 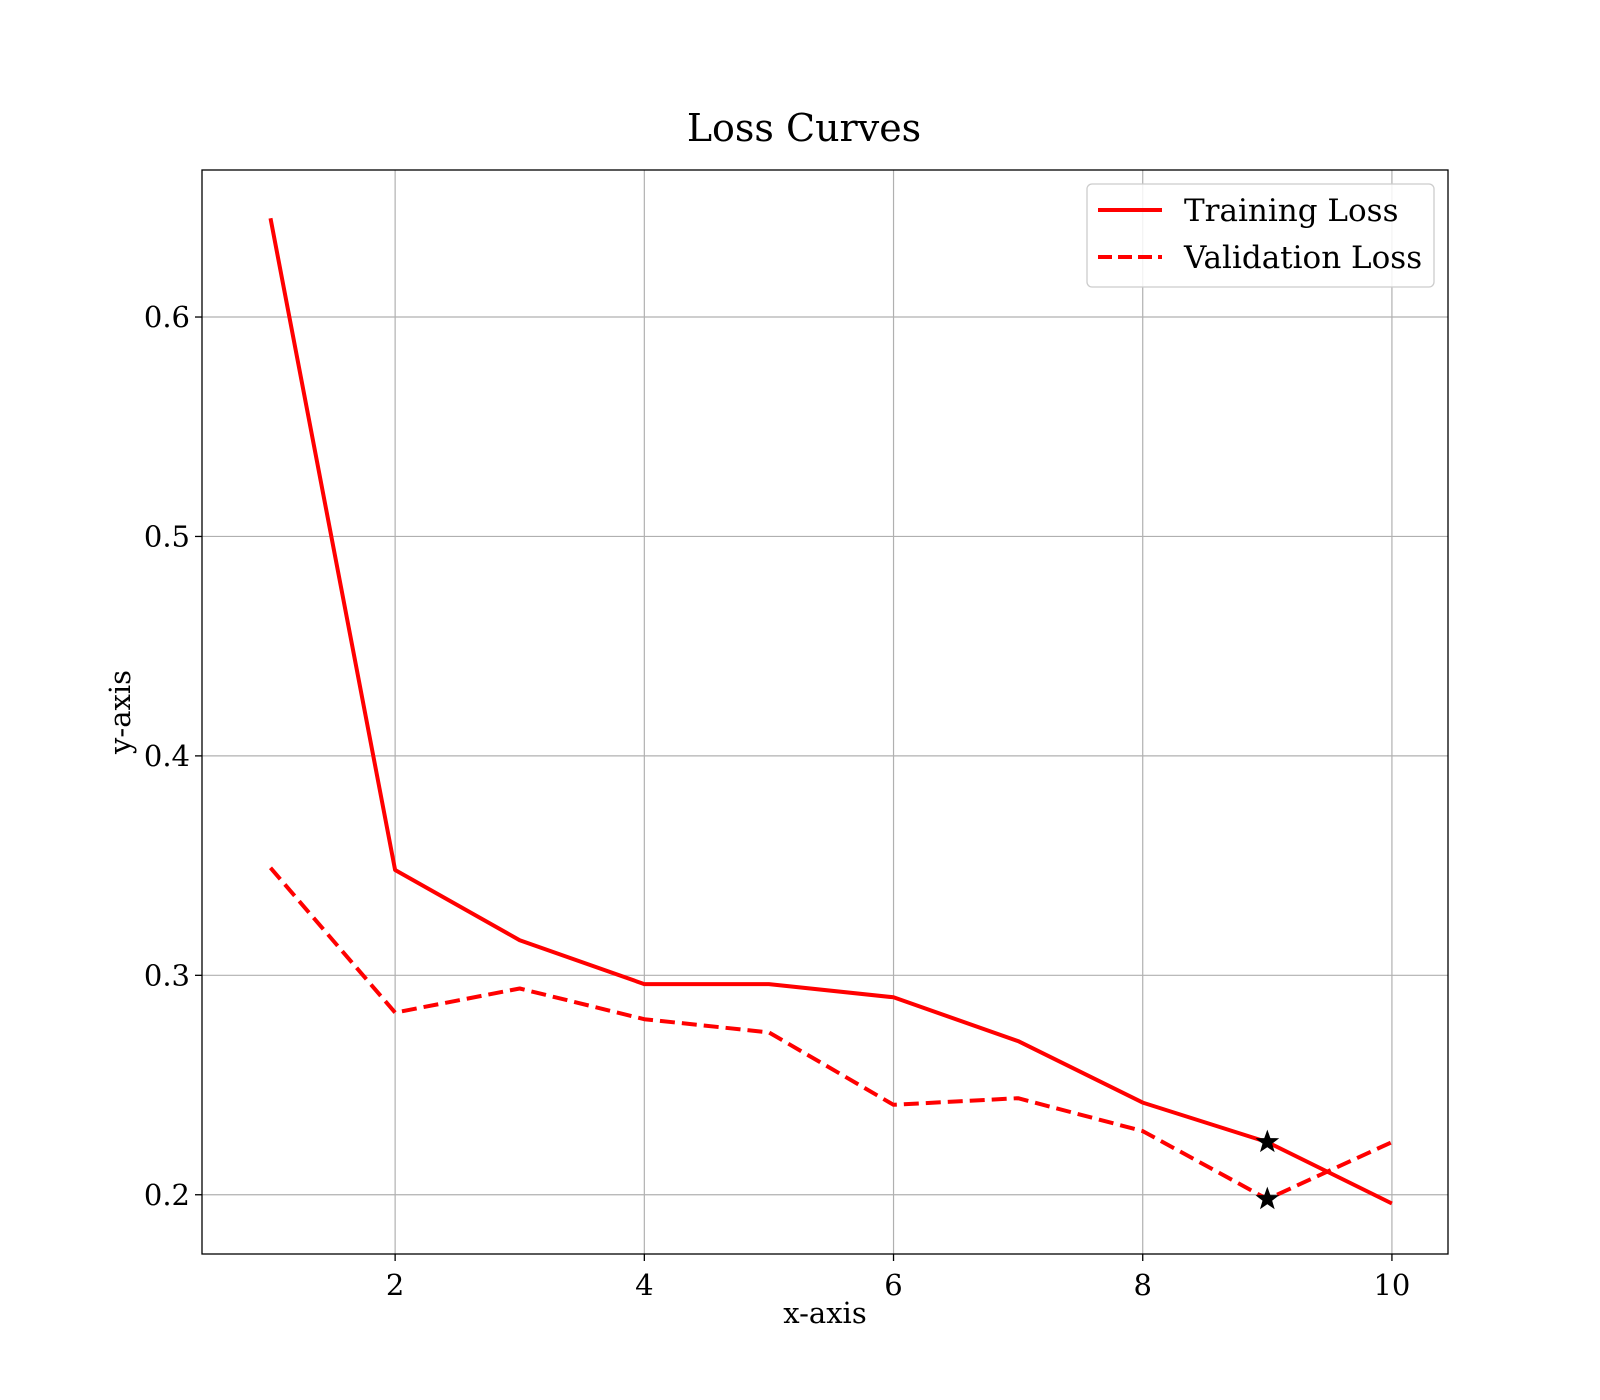 I want to click on legend-box, so click(x=1260, y=235).